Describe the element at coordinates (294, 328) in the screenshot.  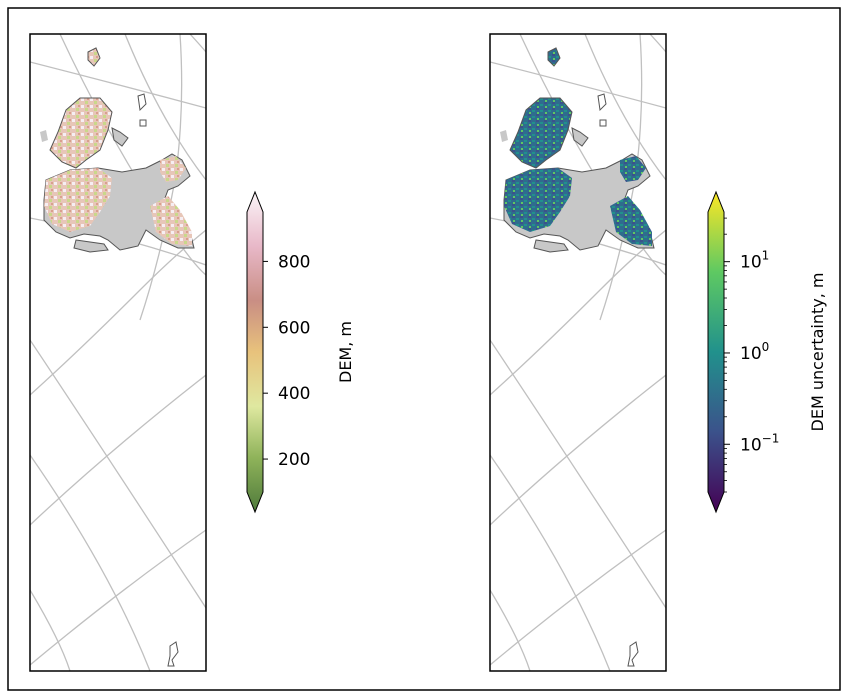
I see `dem-colorbar-tick-label: 600` at that location.